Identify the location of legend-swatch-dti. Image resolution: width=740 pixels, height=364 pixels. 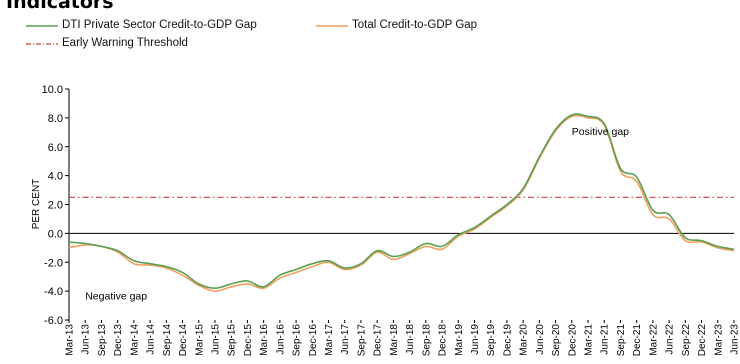
(42, 26).